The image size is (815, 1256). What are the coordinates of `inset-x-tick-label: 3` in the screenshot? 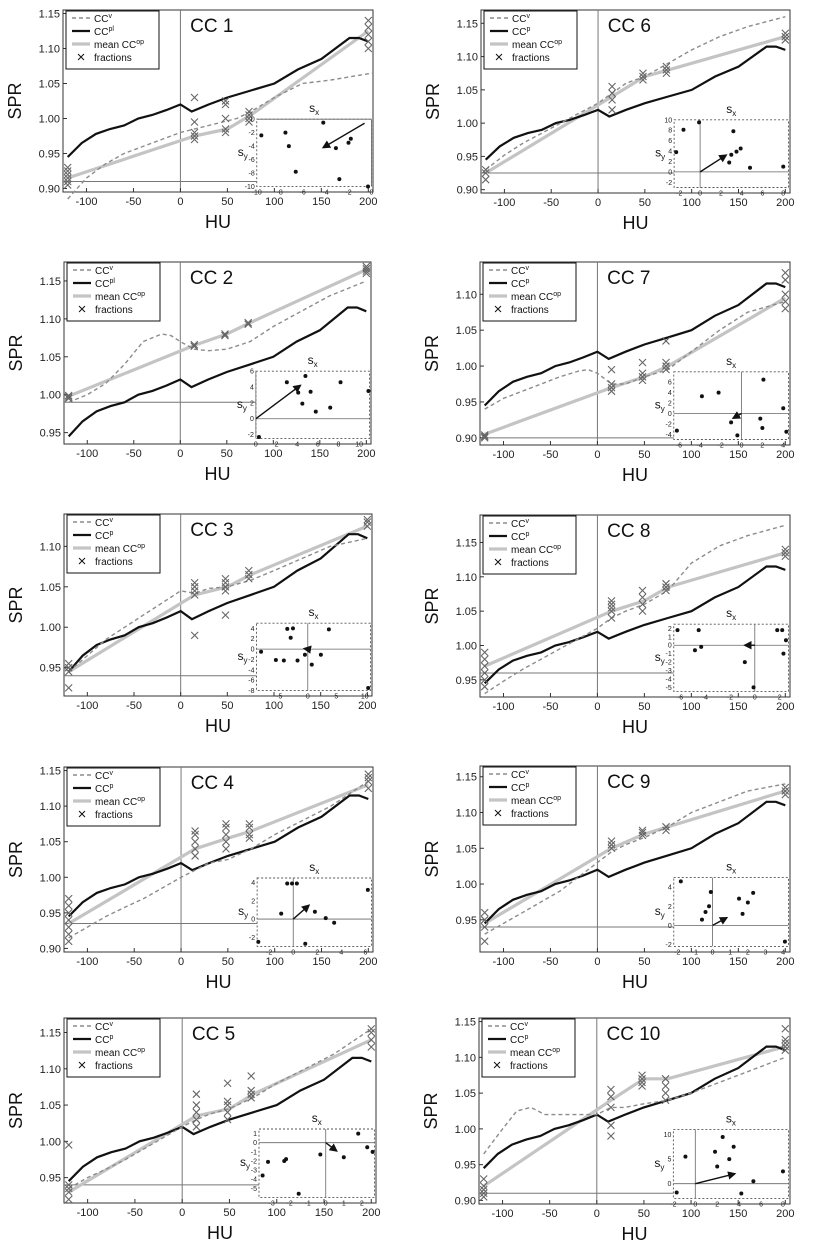 It's located at (766, 952).